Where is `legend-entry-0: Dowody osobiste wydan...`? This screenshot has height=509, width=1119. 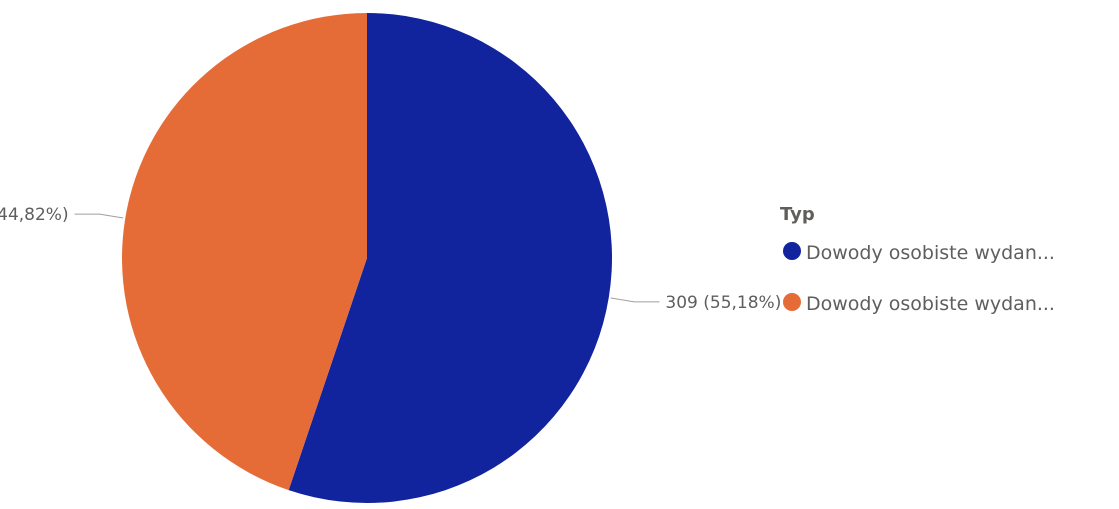 legend-entry-0: Dowody osobiste wydan... is located at coordinates (930, 253).